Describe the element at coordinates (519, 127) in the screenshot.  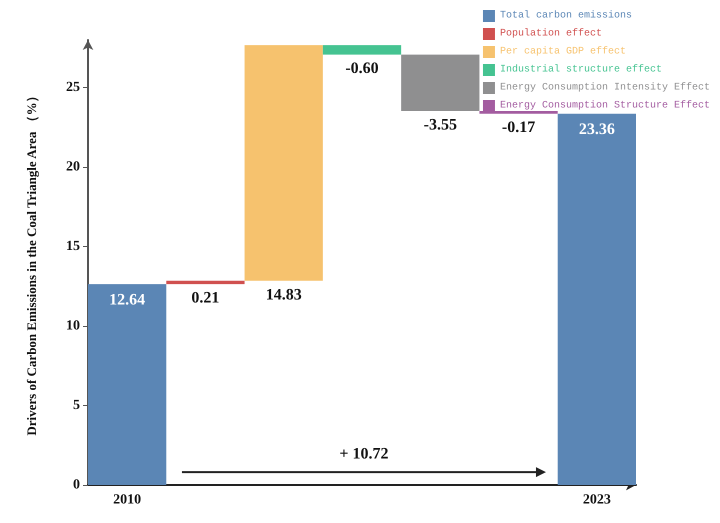
I see `data-label: -0.17` at that location.